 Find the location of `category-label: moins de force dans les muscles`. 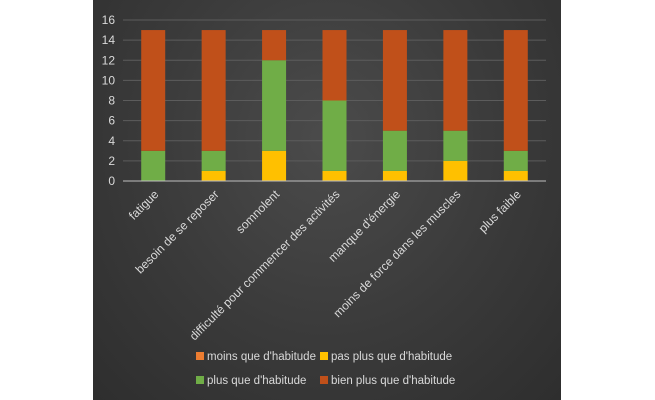

category-label: moins de force dans les muscles is located at coordinates (396, 253).